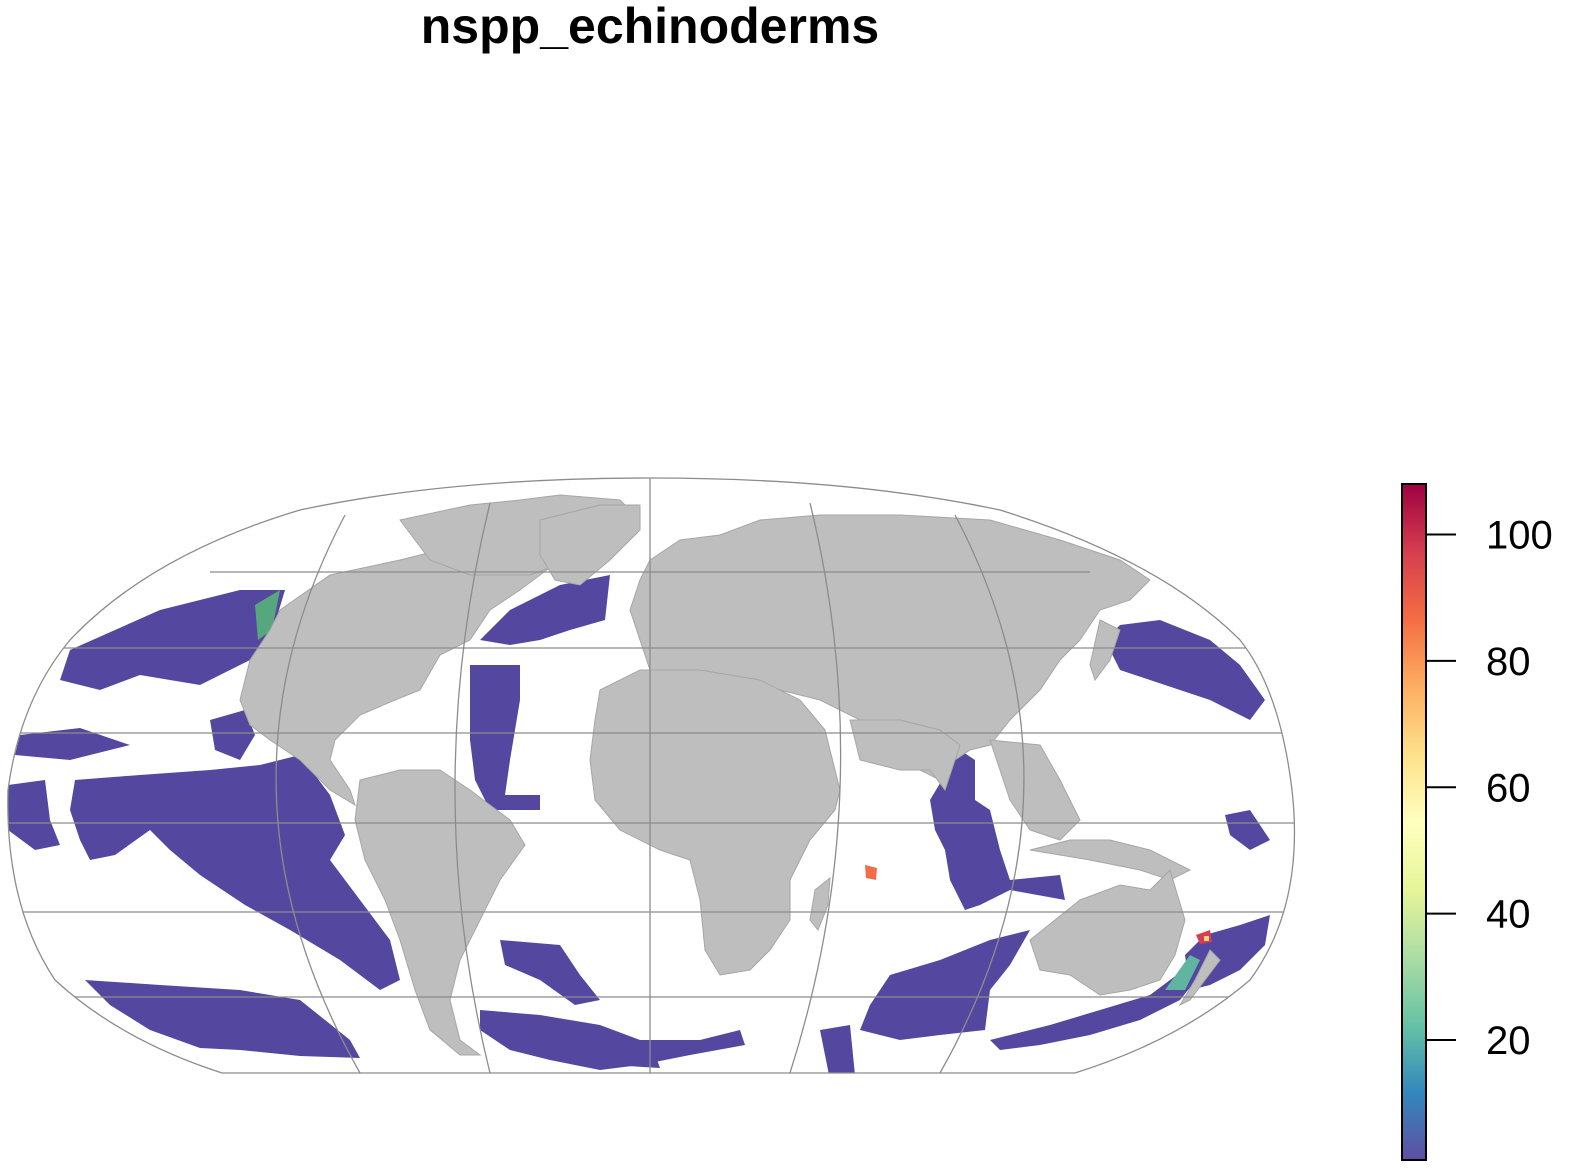 The image size is (1577, 1172). I want to click on richness-mid-atlantic, so click(505, 737).